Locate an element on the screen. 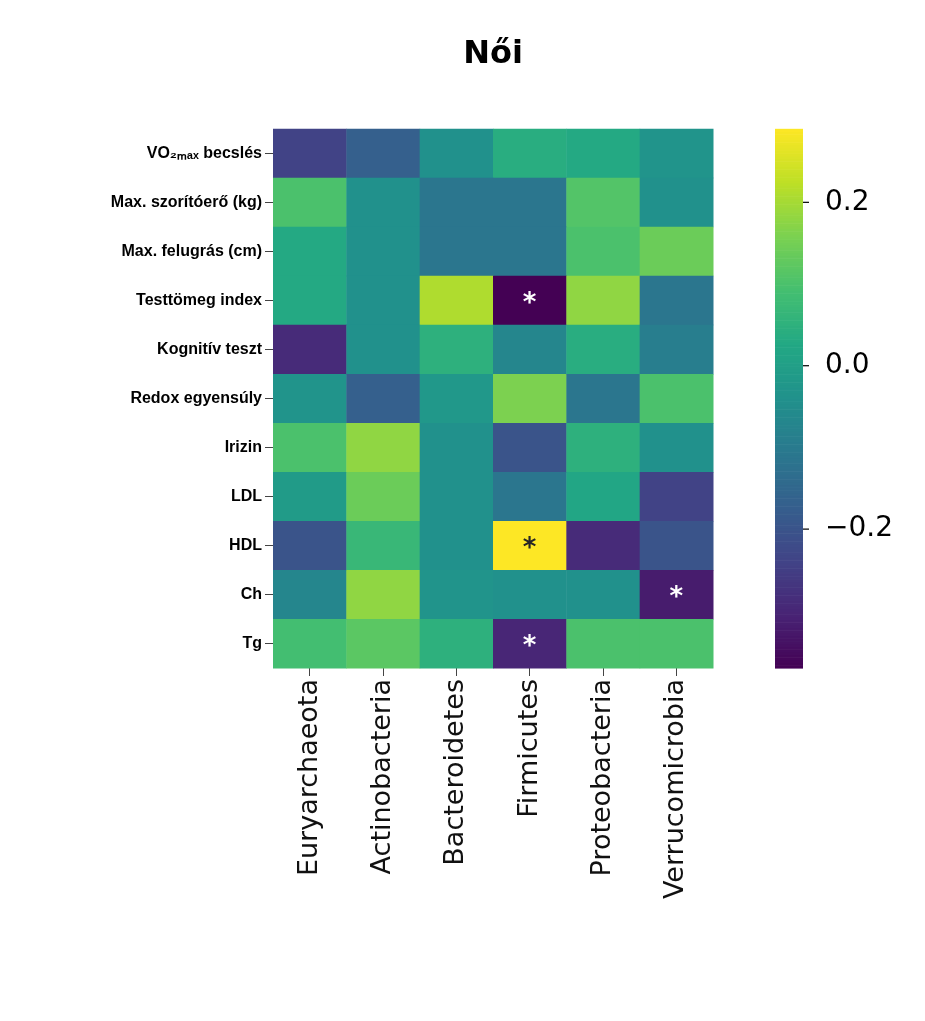 The height and width of the screenshot is (1021, 925). x-tick-label: Proteobacteria is located at coordinates (601, 778).